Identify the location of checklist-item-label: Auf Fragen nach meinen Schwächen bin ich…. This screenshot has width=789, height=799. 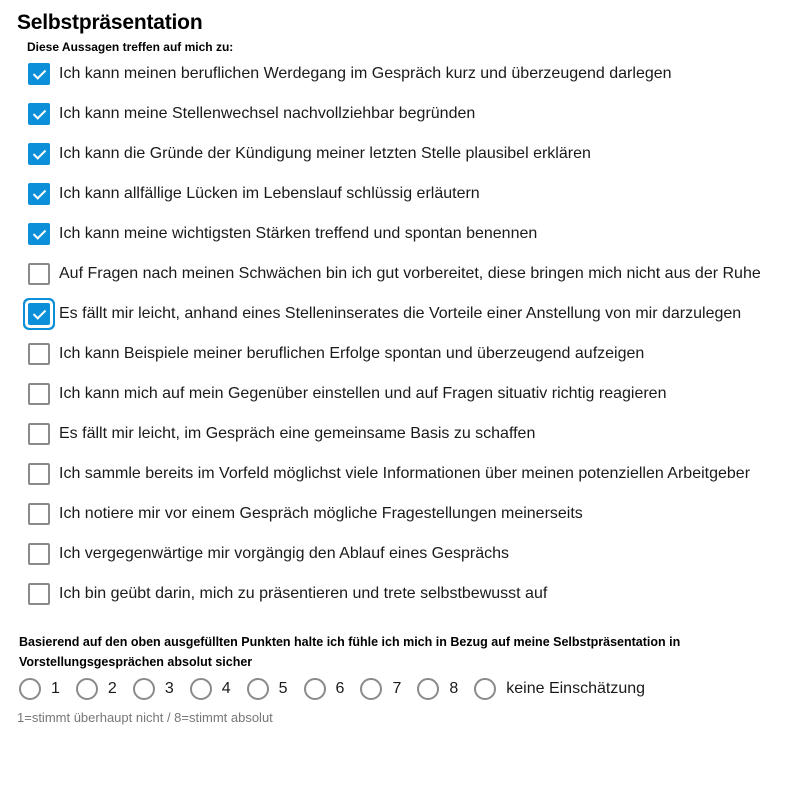
(410, 273).